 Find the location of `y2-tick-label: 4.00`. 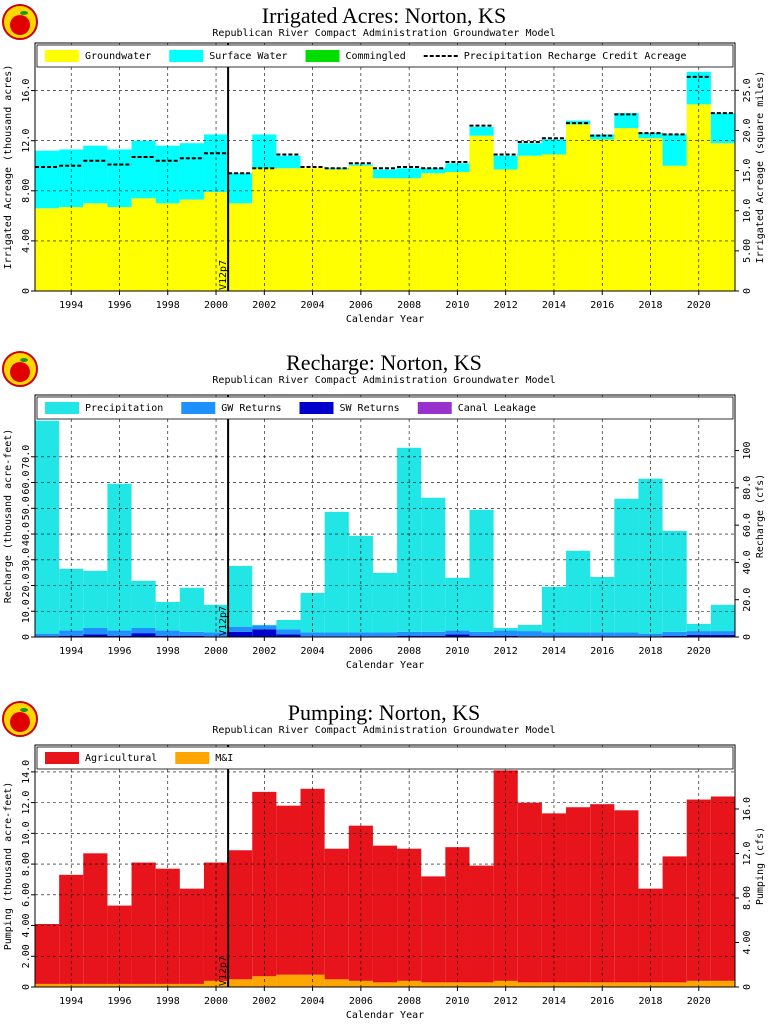

y2-tick-label: 4.00 is located at coordinates (747, 942).